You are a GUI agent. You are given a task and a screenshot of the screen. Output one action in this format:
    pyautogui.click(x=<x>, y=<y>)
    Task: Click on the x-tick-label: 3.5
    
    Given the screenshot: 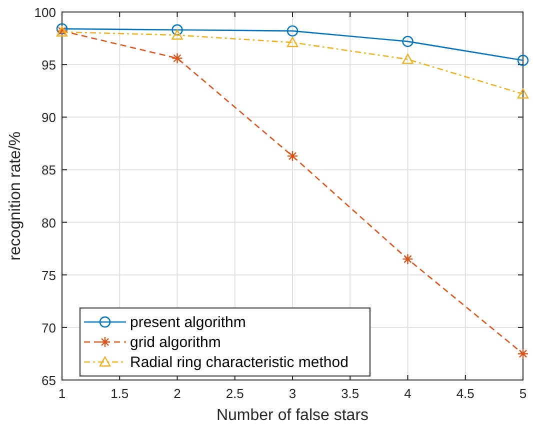 What is the action you would take?
    pyautogui.click(x=350, y=393)
    